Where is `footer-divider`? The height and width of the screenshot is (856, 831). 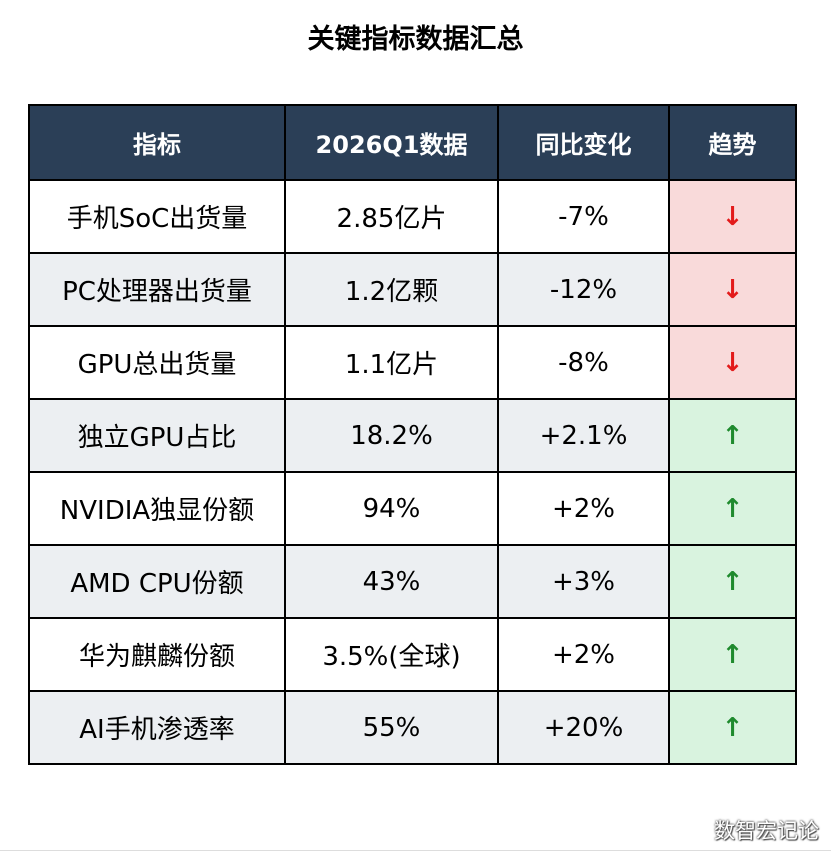
footer-divider is located at coordinates (415, 850).